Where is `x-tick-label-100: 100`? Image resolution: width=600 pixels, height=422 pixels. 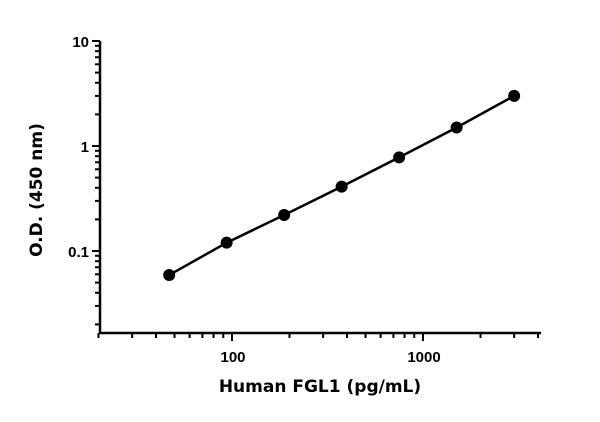 x-tick-label-100: 100 is located at coordinates (232, 357).